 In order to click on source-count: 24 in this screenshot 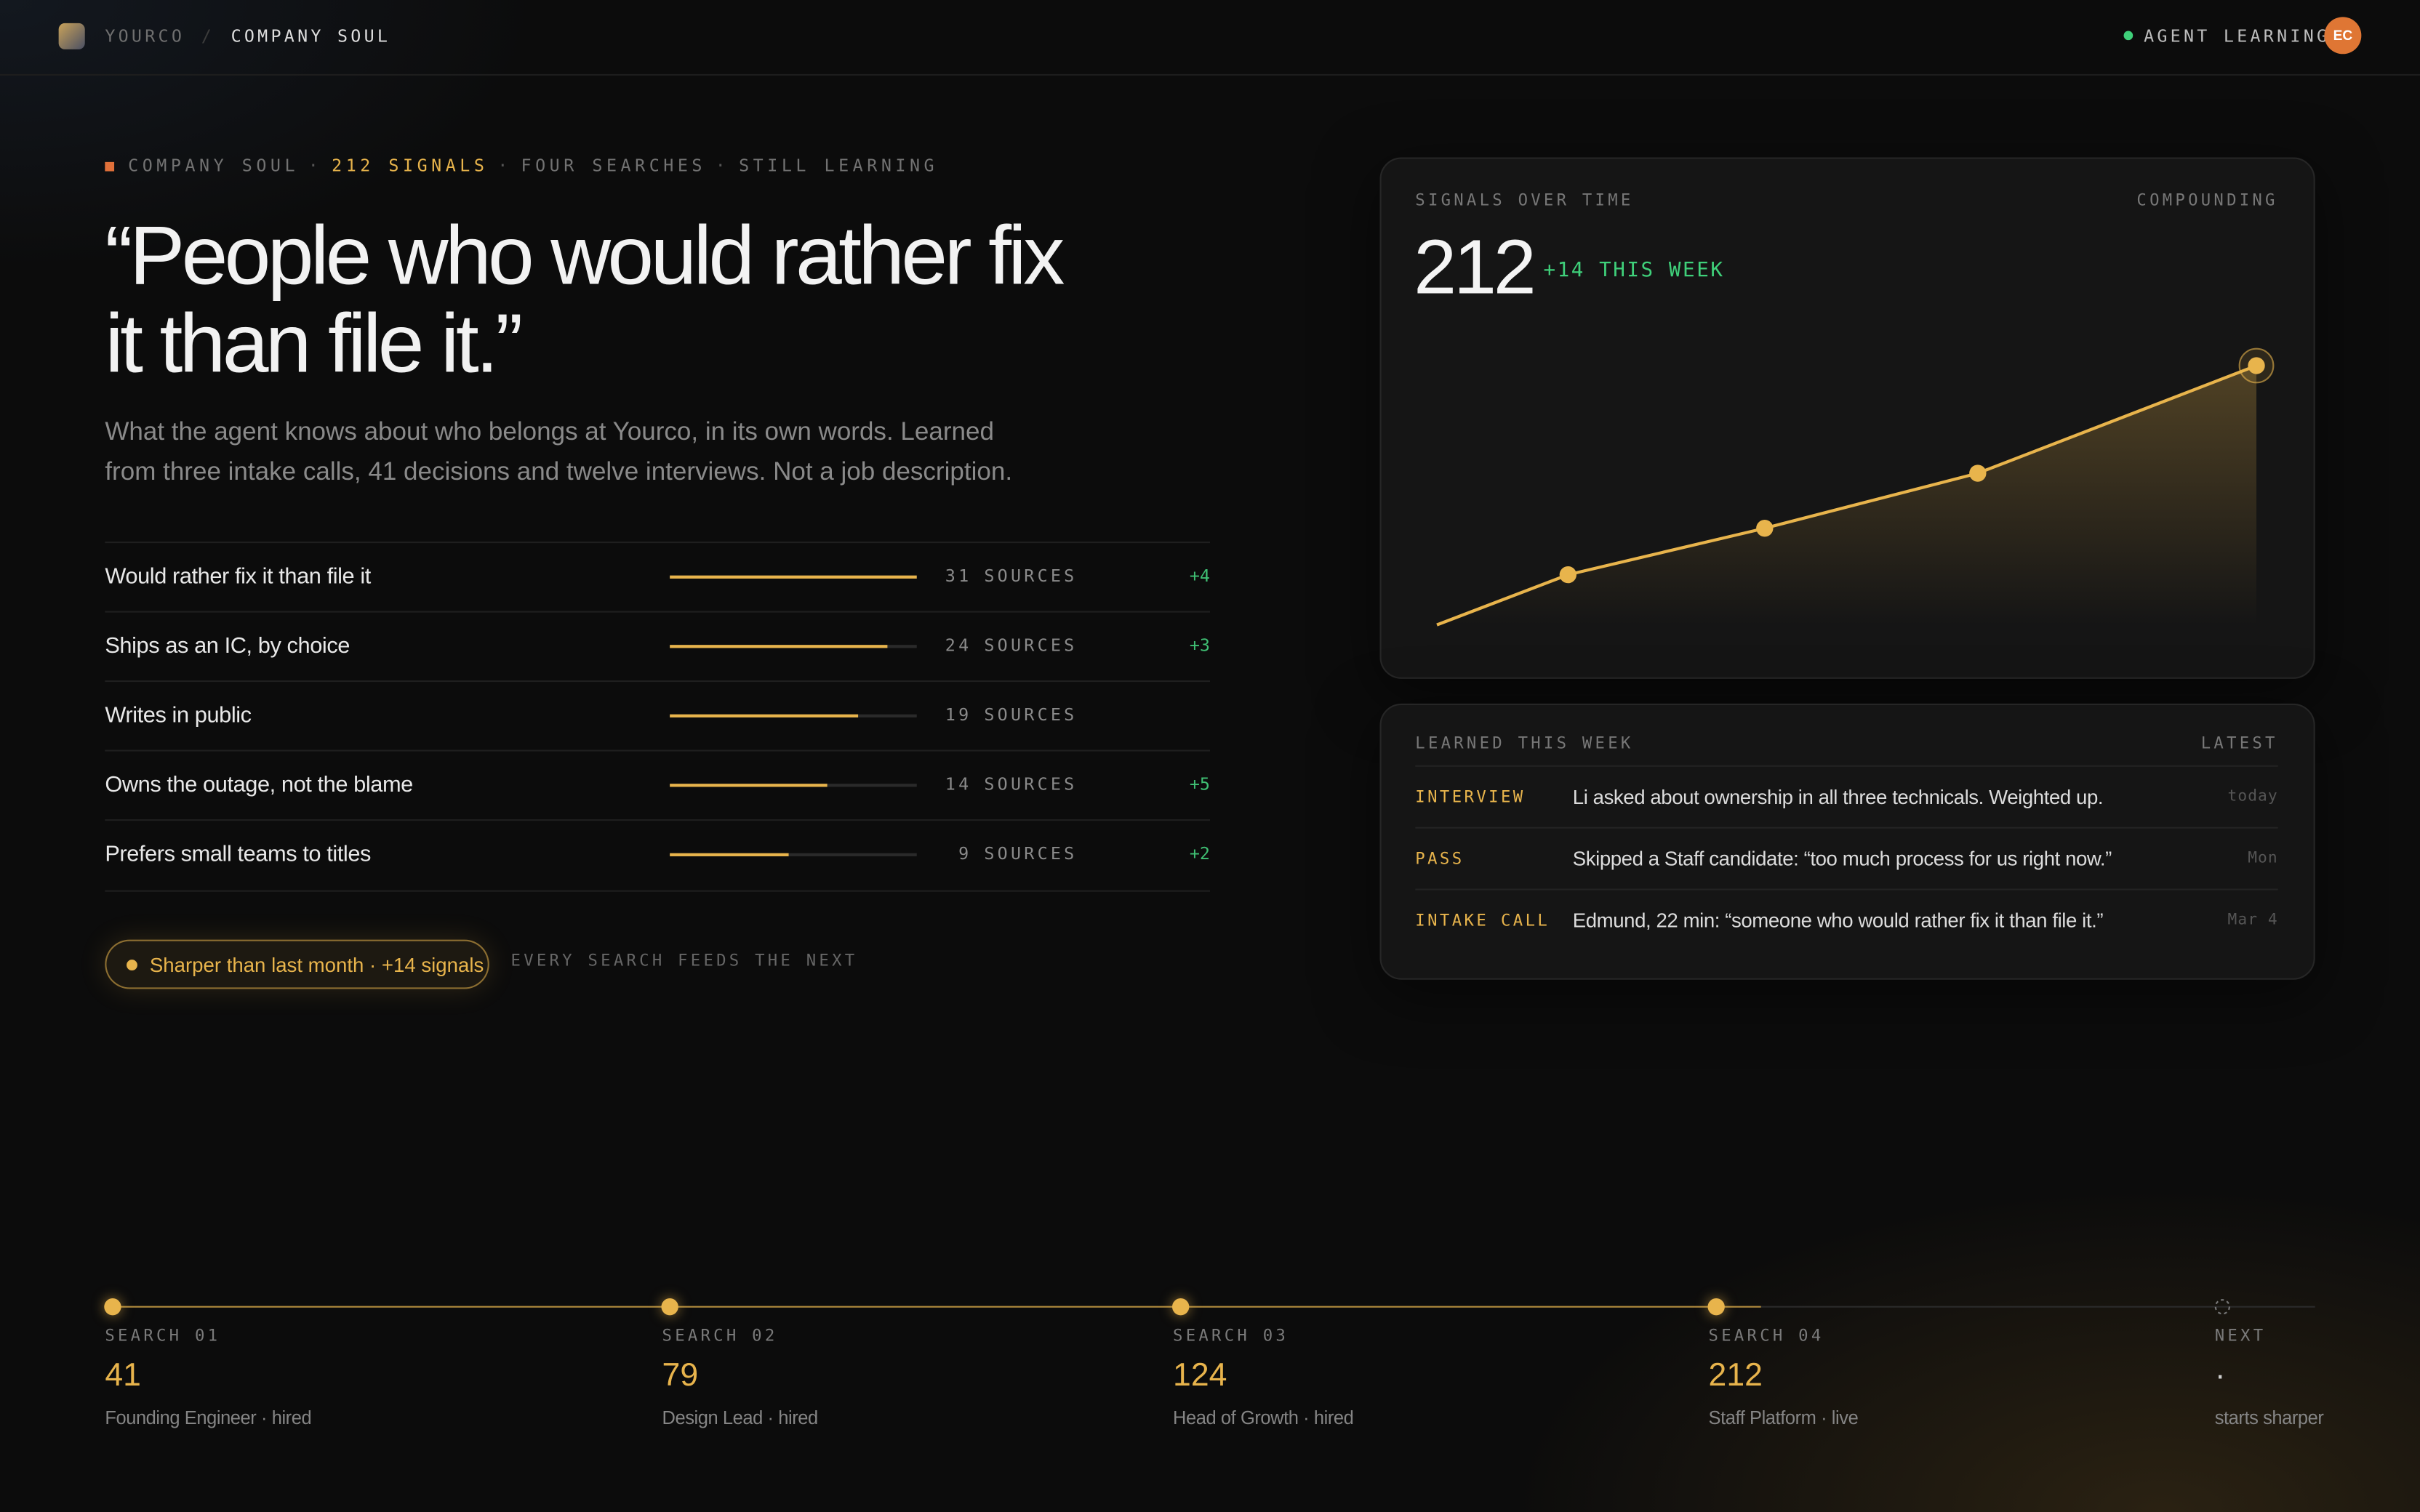, I will do `click(959, 645)`.